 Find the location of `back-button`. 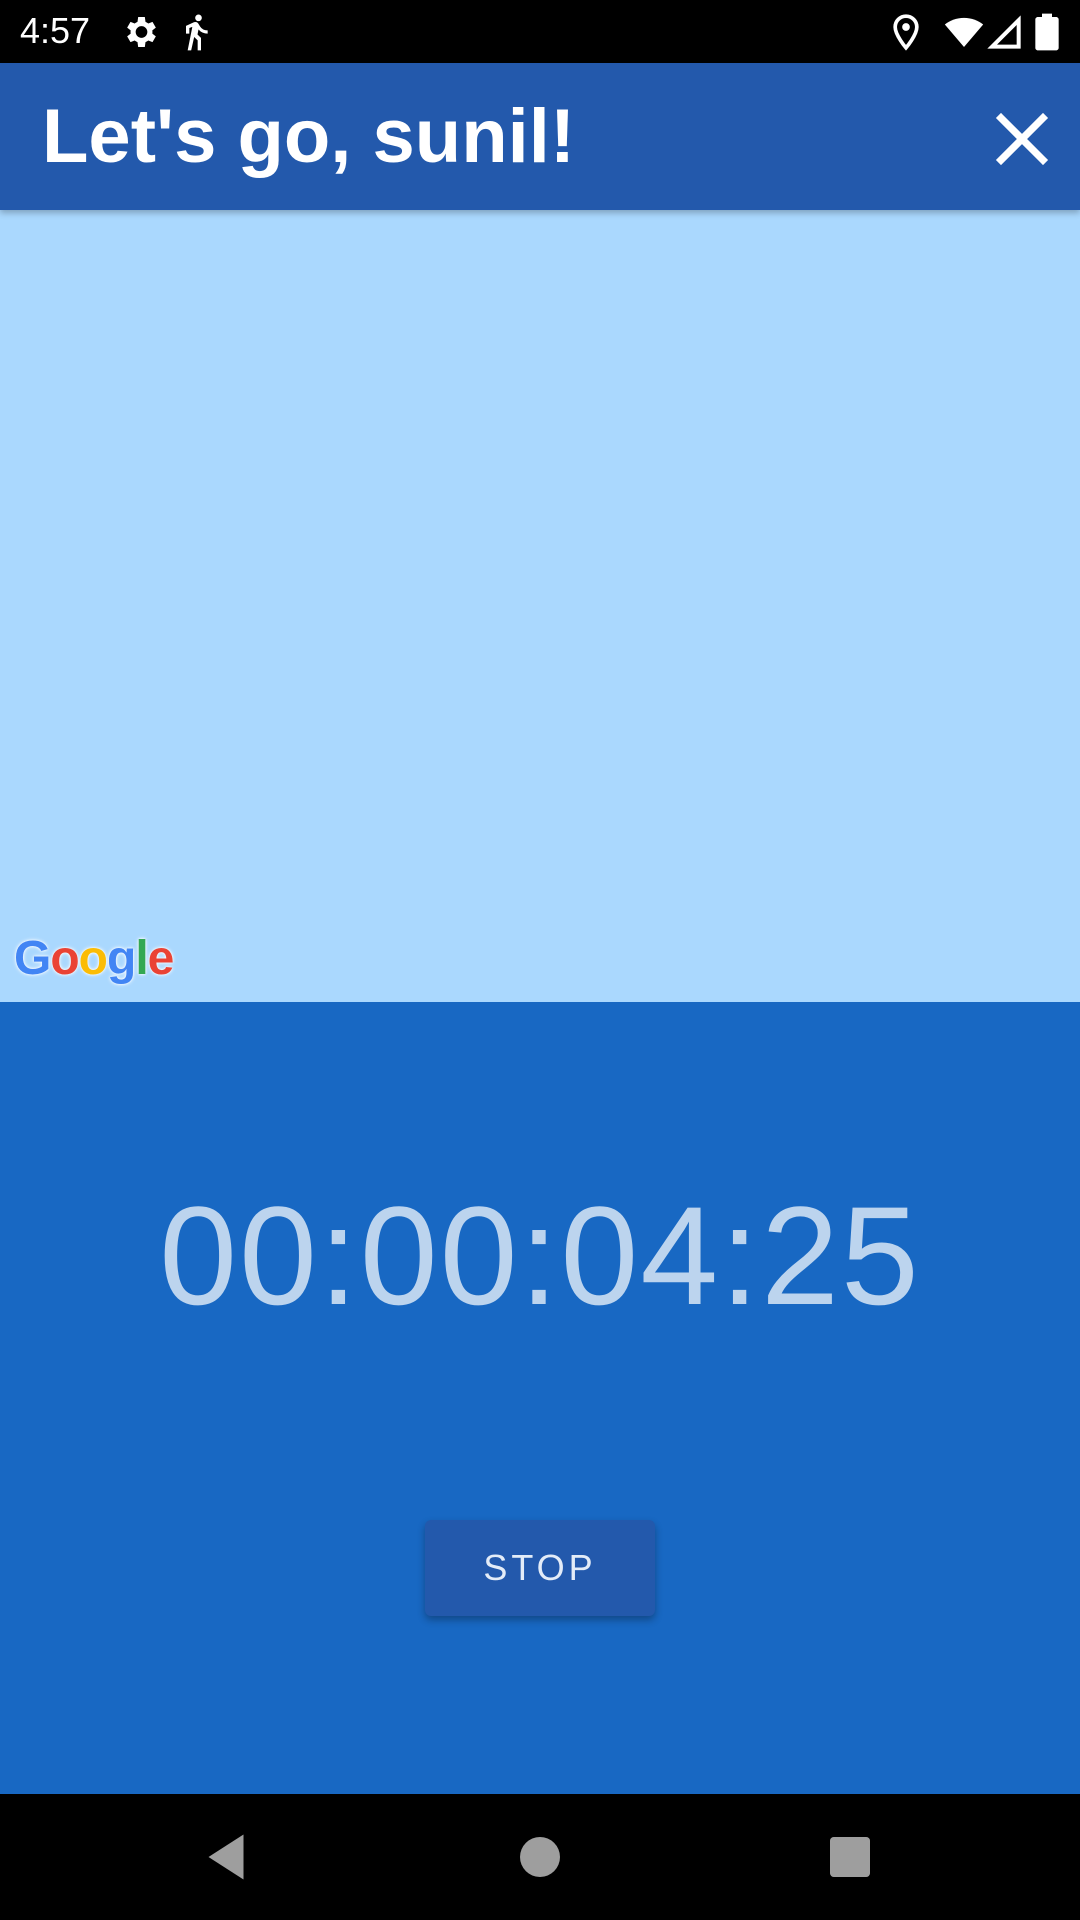

back-button is located at coordinates (226, 1857).